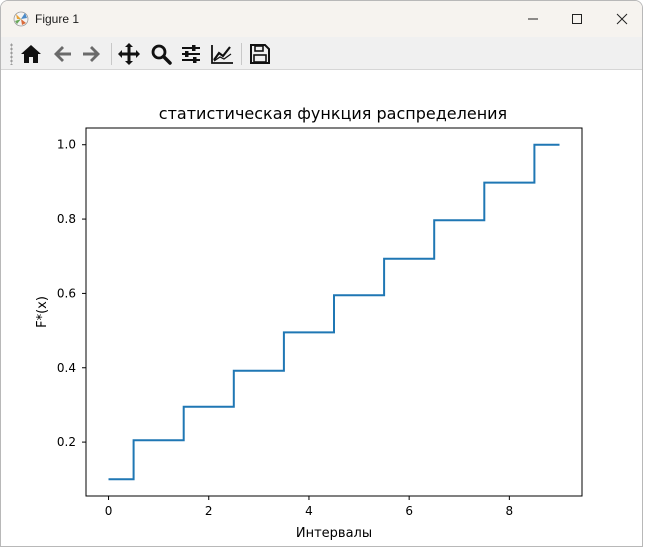 This screenshot has width=649, height=549. I want to click on save-icon, so click(260, 54).